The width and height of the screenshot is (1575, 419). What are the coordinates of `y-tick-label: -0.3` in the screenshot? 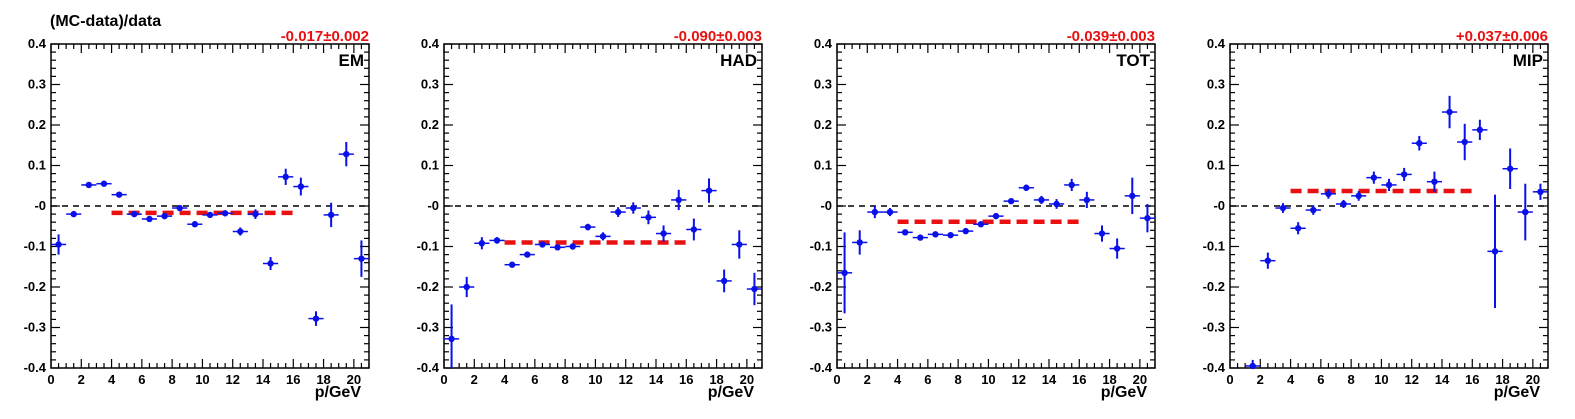 It's located at (428, 327).